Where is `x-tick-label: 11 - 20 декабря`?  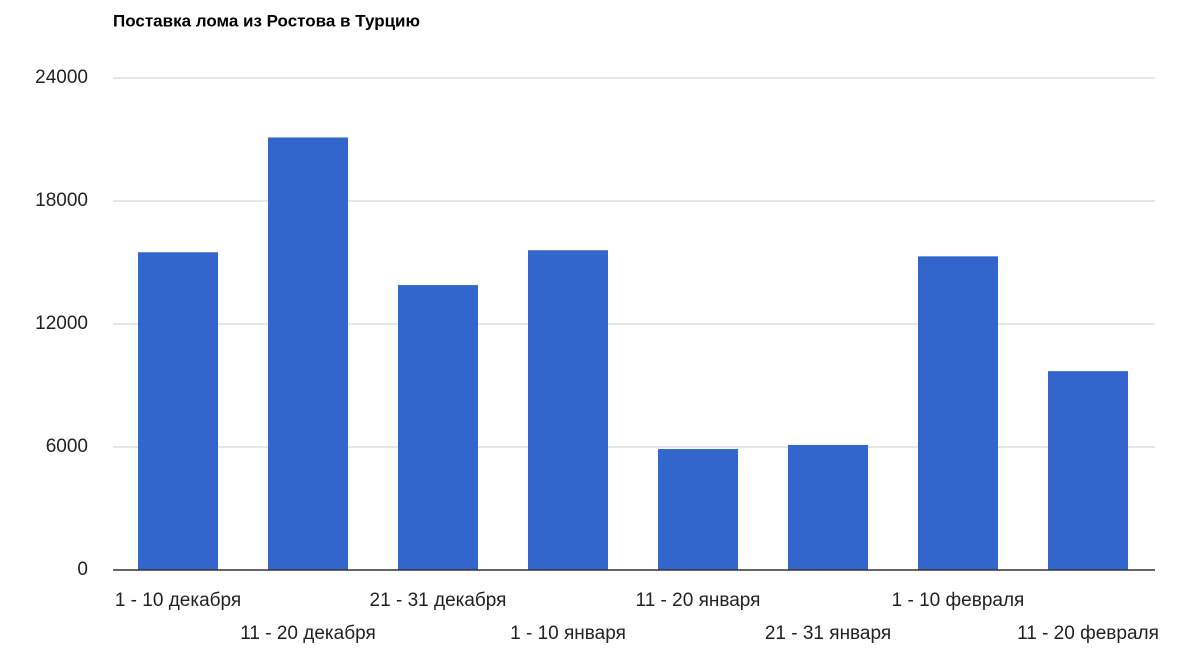 x-tick-label: 11 - 20 декабря is located at coordinates (308, 633).